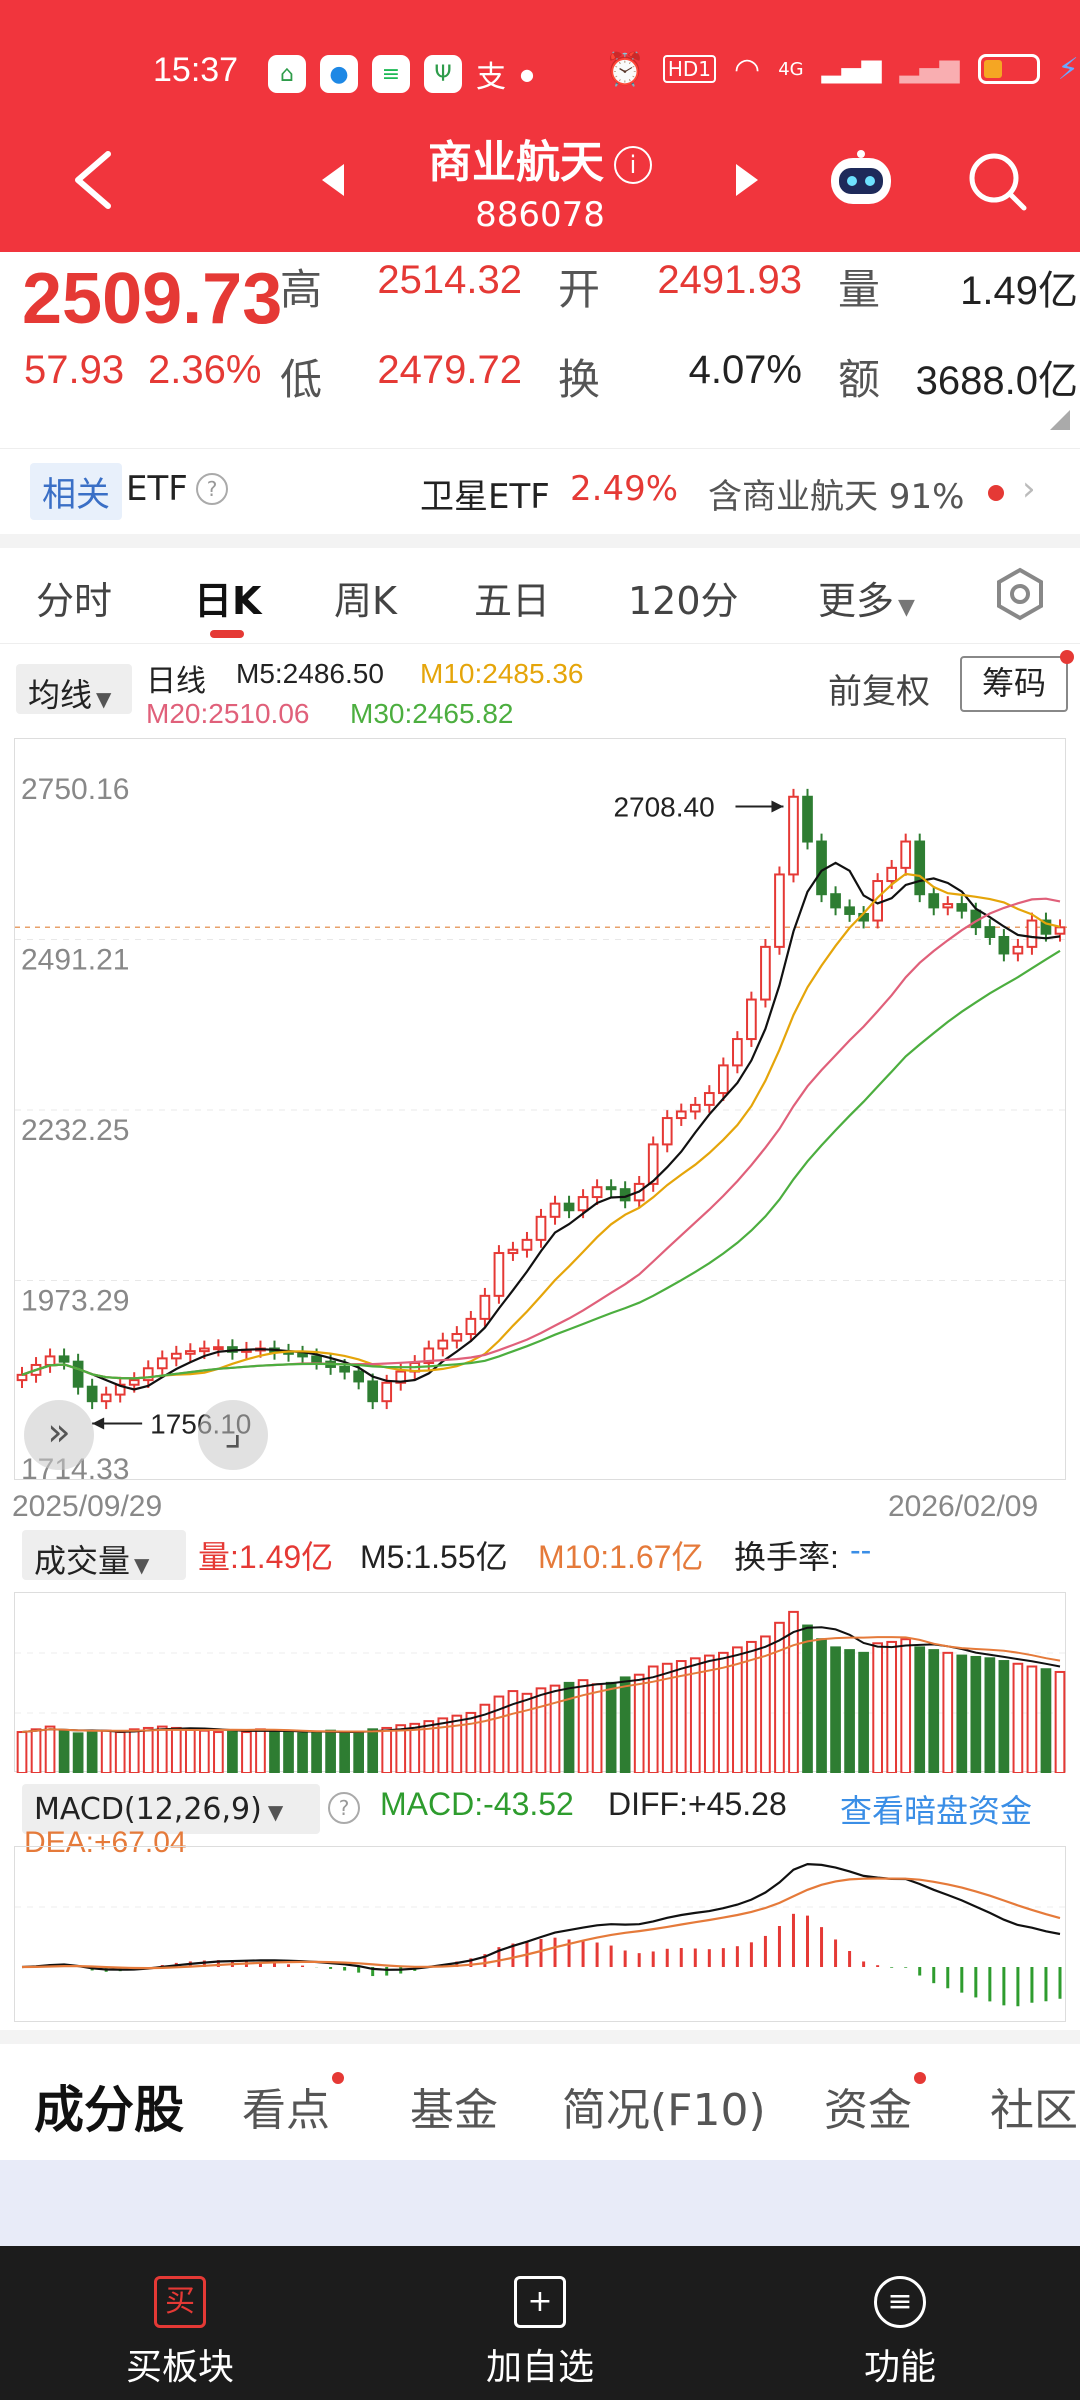 The width and height of the screenshot is (1080, 2400). Describe the element at coordinates (228, 713) in the screenshot. I see `ma20-value: M20:2510.06` at that location.